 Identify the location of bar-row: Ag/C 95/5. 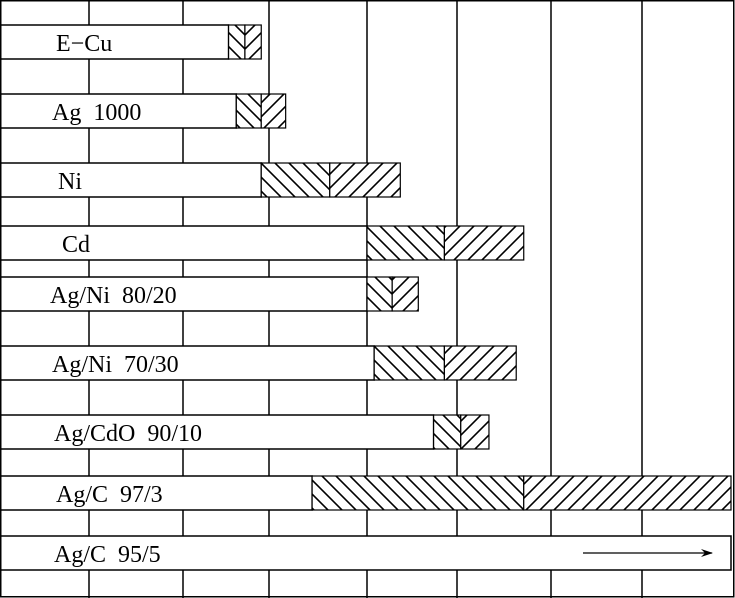
(366, 553).